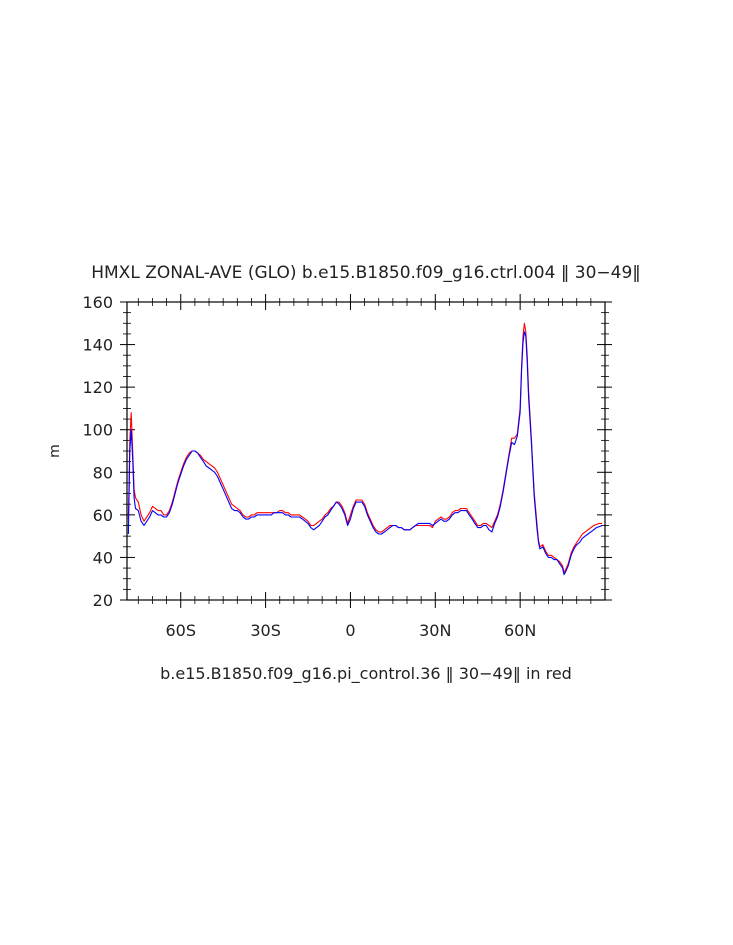  I want to click on x-tick-label: 60N, so click(520, 630).